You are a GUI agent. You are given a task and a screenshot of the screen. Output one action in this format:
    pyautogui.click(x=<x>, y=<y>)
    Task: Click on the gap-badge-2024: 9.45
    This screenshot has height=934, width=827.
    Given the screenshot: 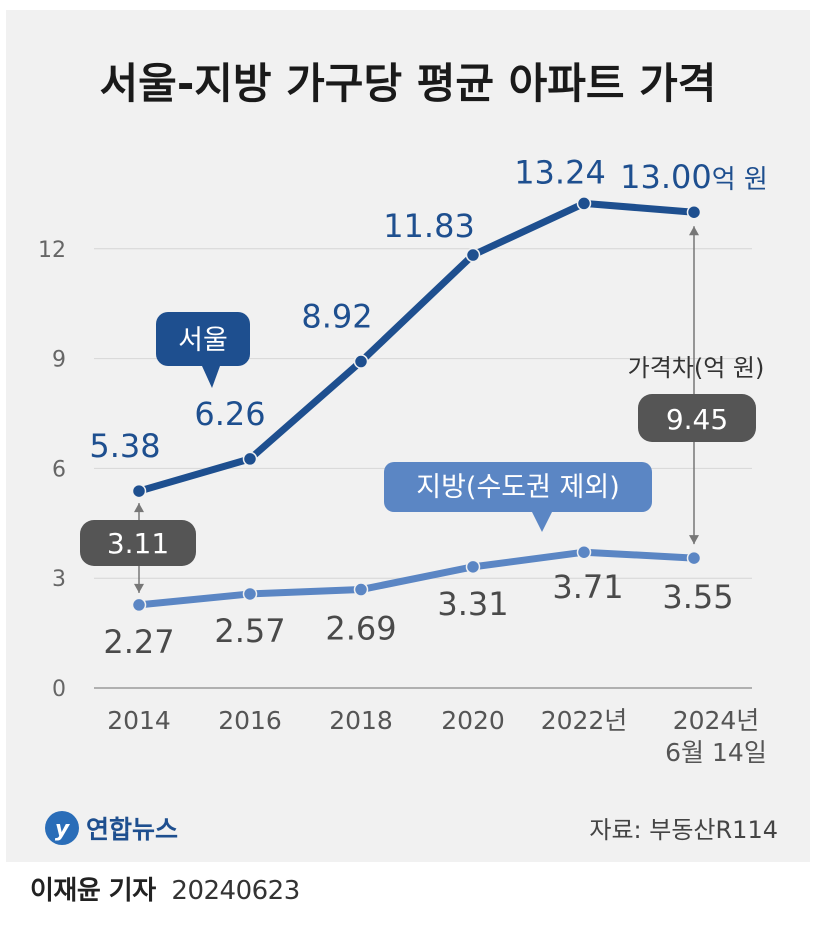 What is the action you would take?
    pyautogui.click(x=697, y=418)
    